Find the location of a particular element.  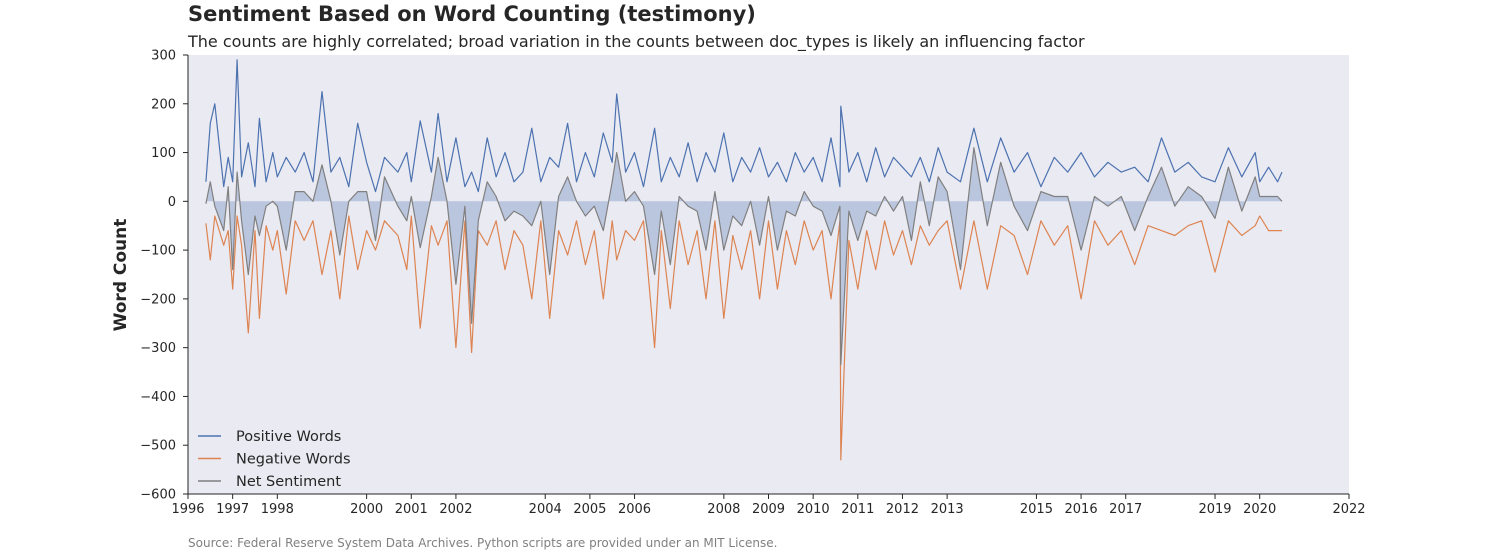

legend-label-positive-words: Positive Words is located at coordinates (288, 437).